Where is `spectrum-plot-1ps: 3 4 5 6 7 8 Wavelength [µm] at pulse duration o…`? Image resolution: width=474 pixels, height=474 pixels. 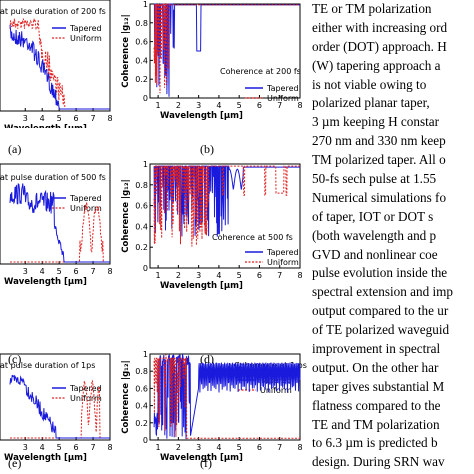 spectrum-plot-1ps: 3 4 5 6 7 8 Wavelength [µm] at pulse duration o… is located at coordinates (56, 408).